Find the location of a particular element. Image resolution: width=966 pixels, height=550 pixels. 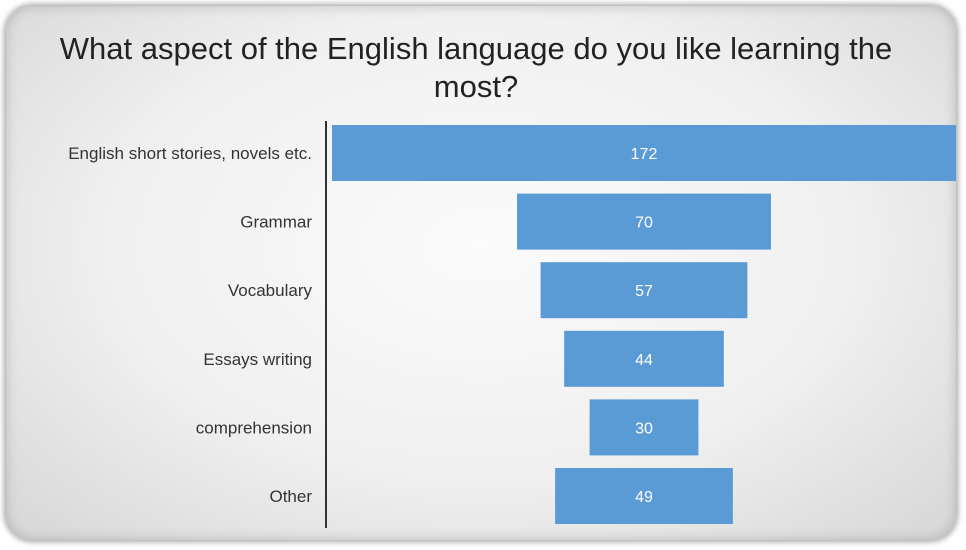

data-label-group: 172 70 57 44 30 49 is located at coordinates (644, 326).